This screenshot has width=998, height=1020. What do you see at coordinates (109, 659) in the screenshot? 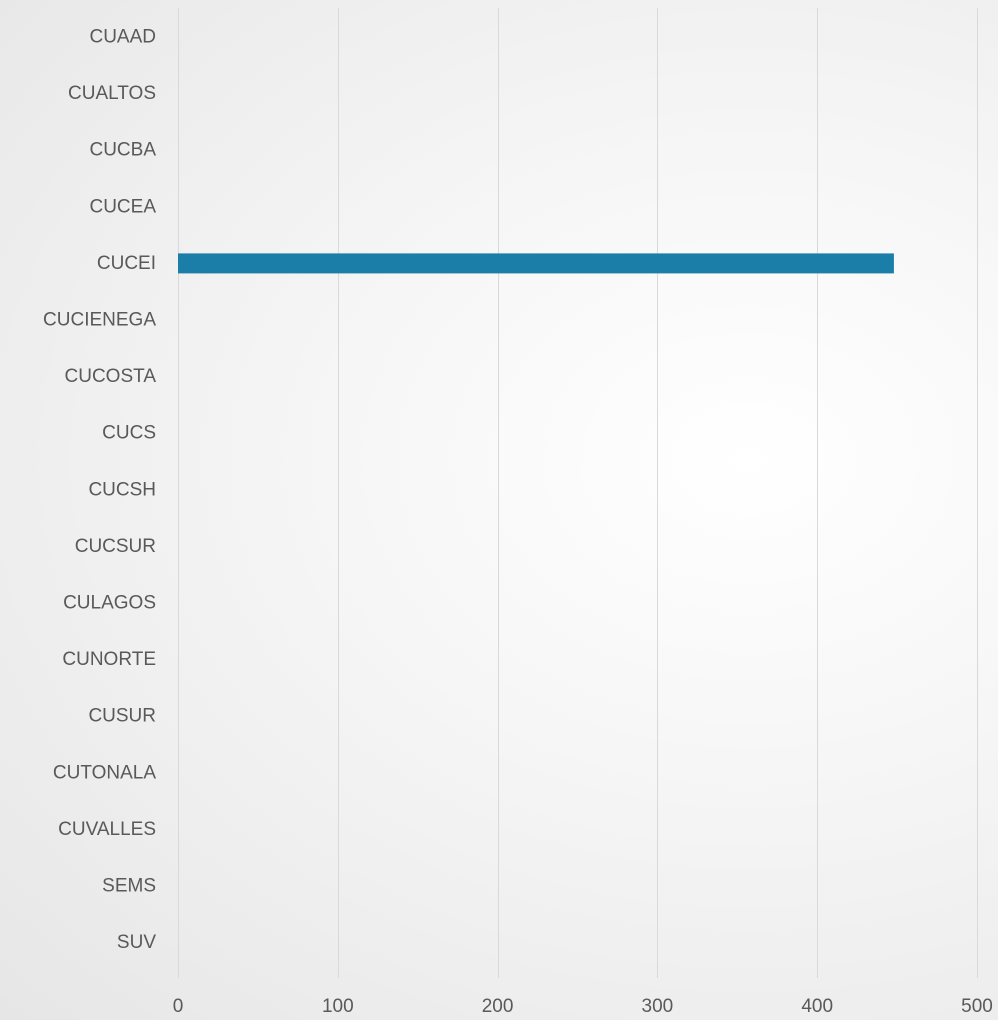
I see `category-label-cunorte: CUNORTE` at bounding box center [109, 659].